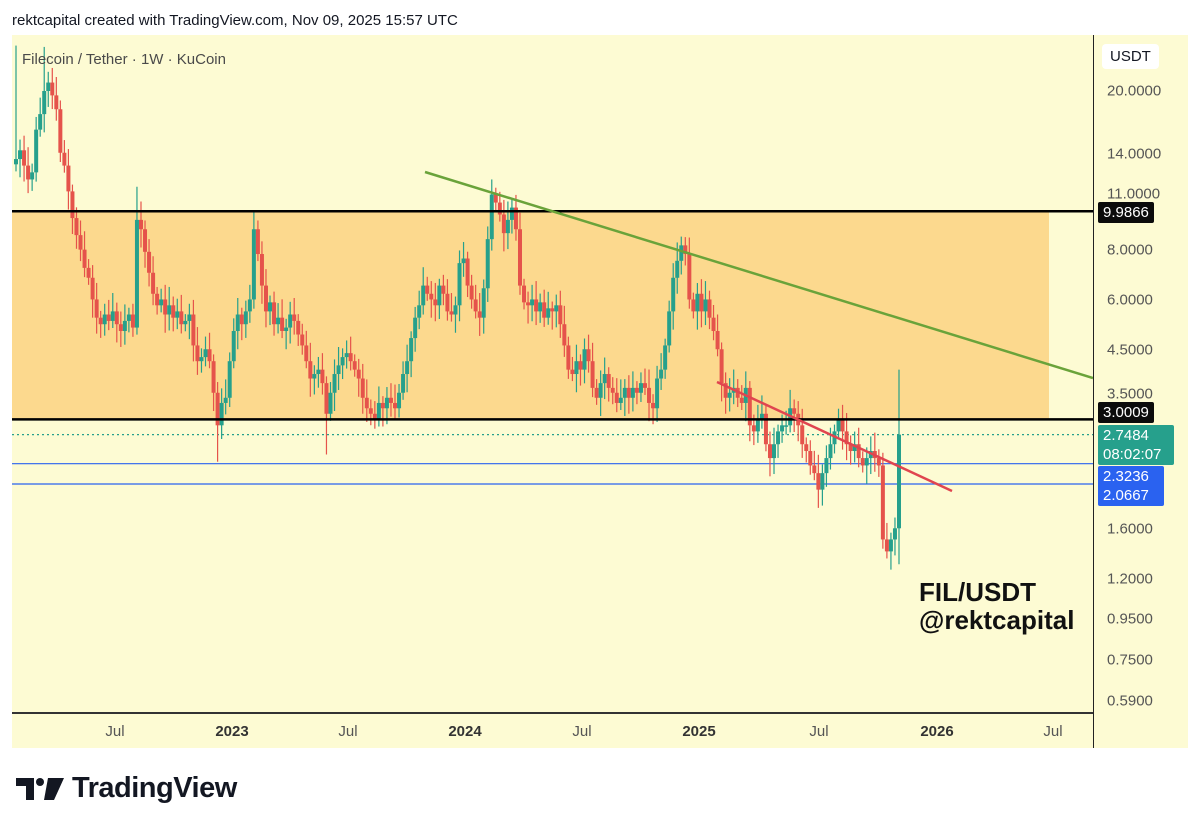 This screenshot has width=1200, height=827. Describe the element at coordinates (124, 59) in the screenshot. I see `symbol-title: Filecoin / Tether · 1W · KuCoin` at that location.